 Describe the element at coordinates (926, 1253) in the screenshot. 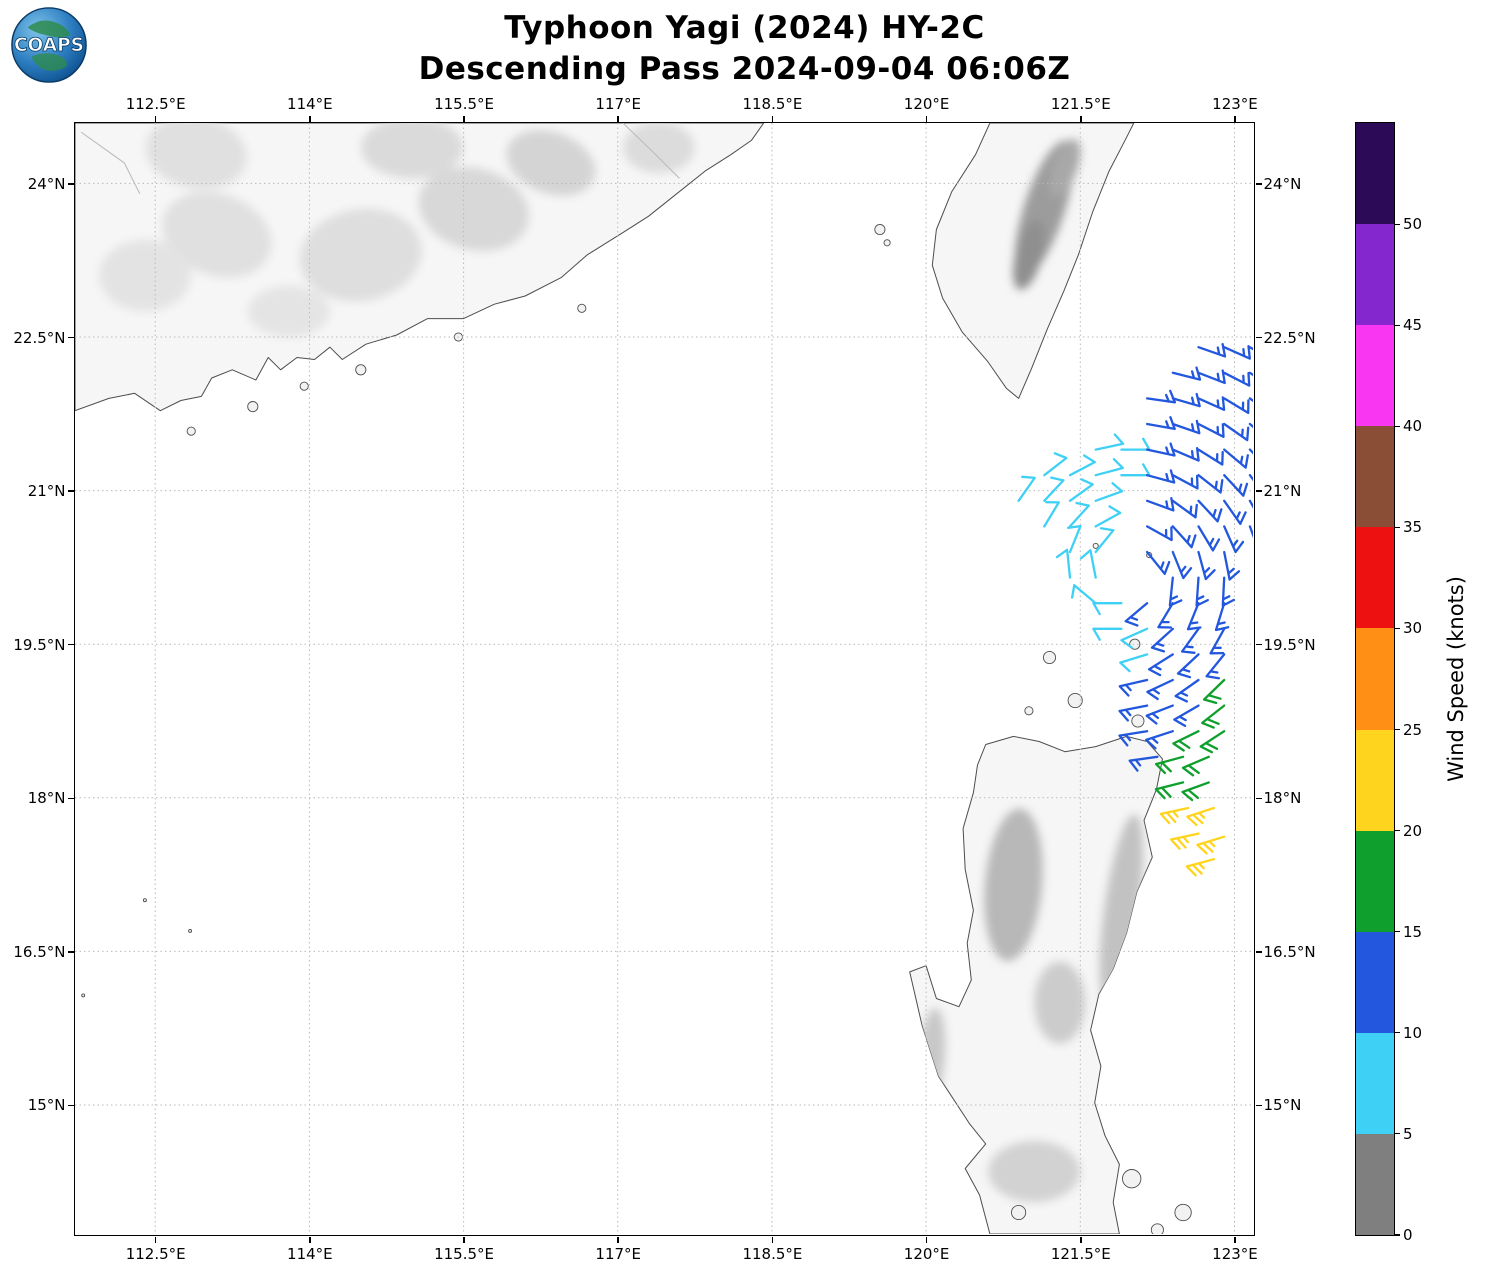

I see `lon-tick-label-bottom: 120°E` at that location.